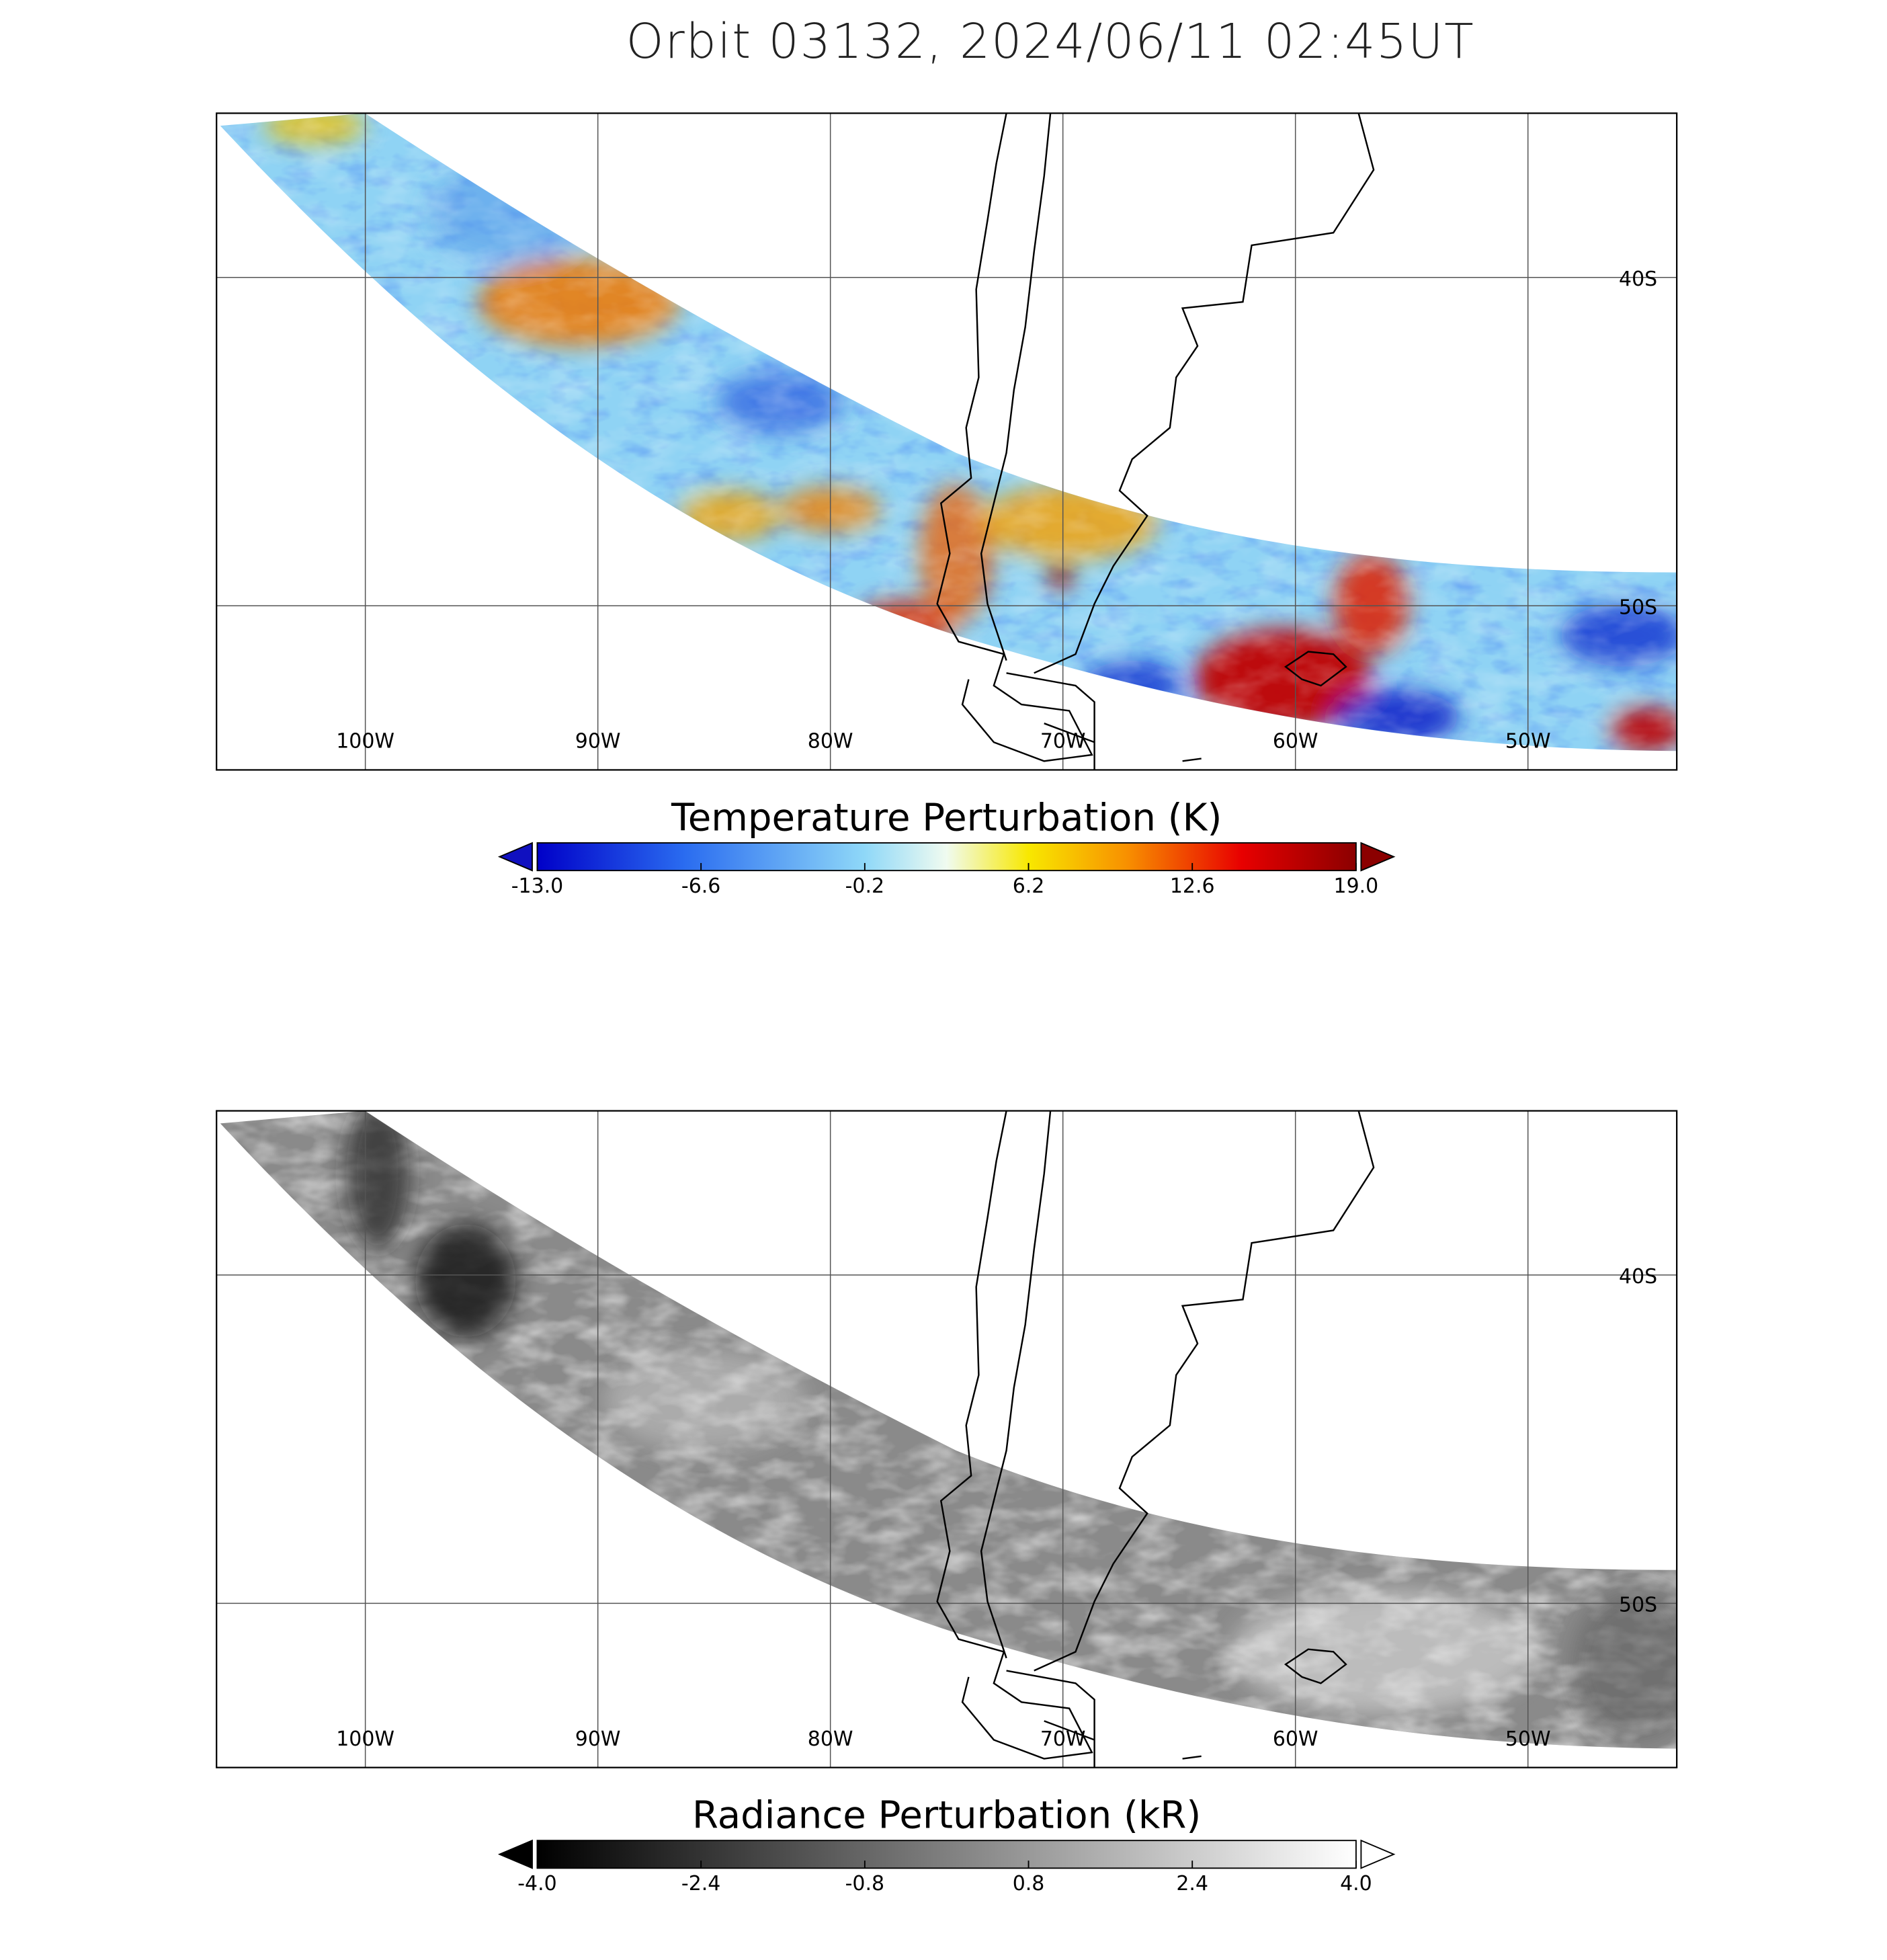  What do you see at coordinates (537, 1883) in the screenshot?
I see `colorbar-tick-label: -4.0` at bounding box center [537, 1883].